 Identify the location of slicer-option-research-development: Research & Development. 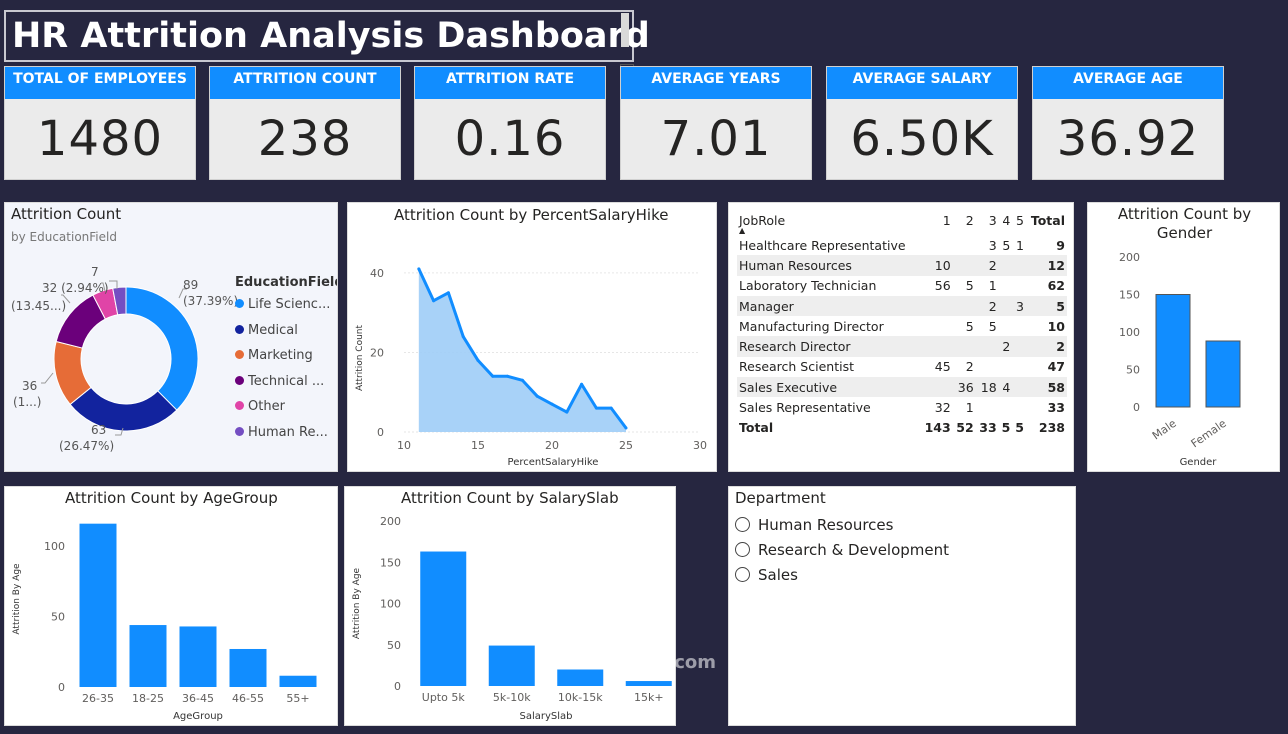
(842, 550).